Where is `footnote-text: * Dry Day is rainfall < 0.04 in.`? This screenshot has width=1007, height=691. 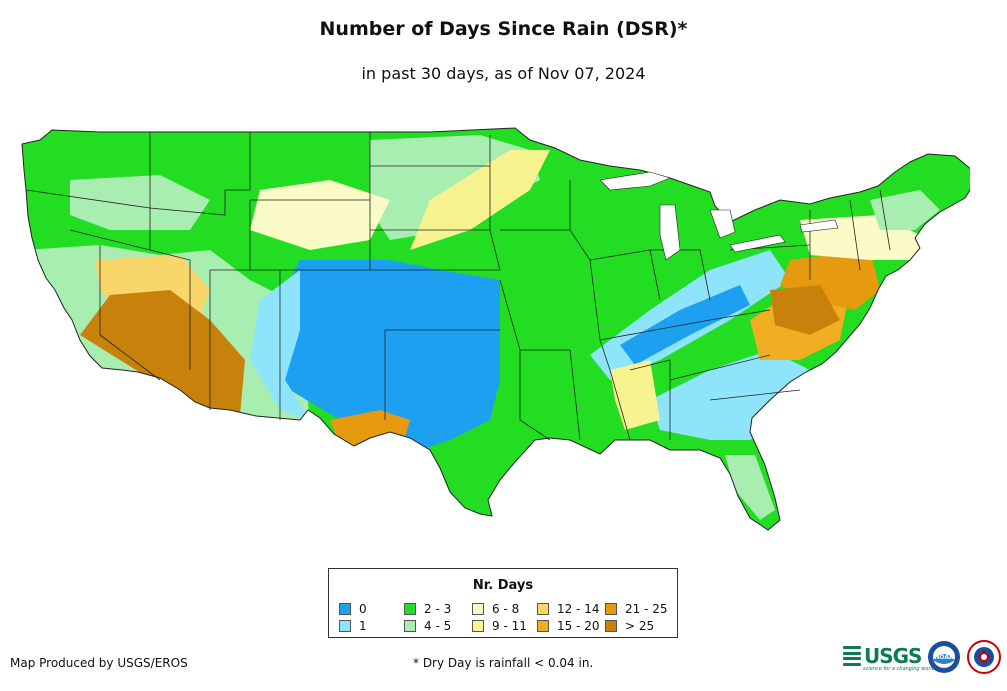
footnote-text: * Dry Day is rainfall < 0.04 in. is located at coordinates (503, 663).